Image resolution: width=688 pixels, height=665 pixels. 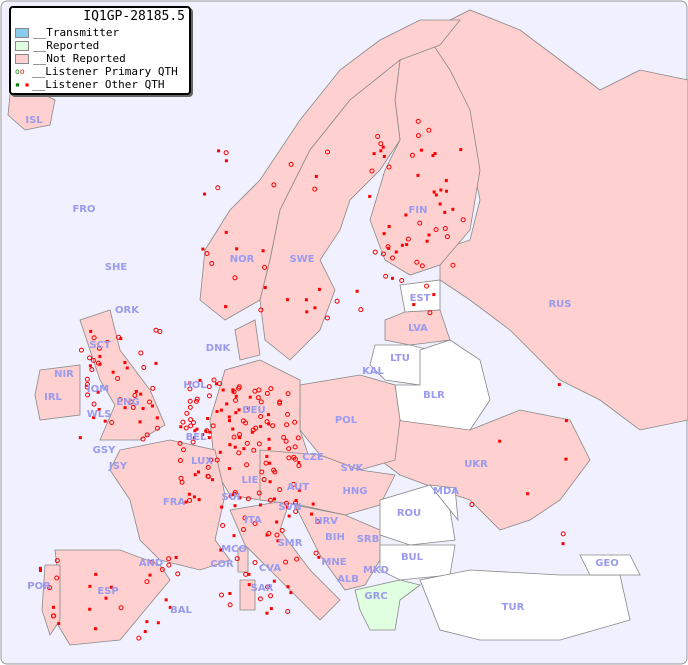 I want to click on country-label-est: EST, so click(x=420, y=298).